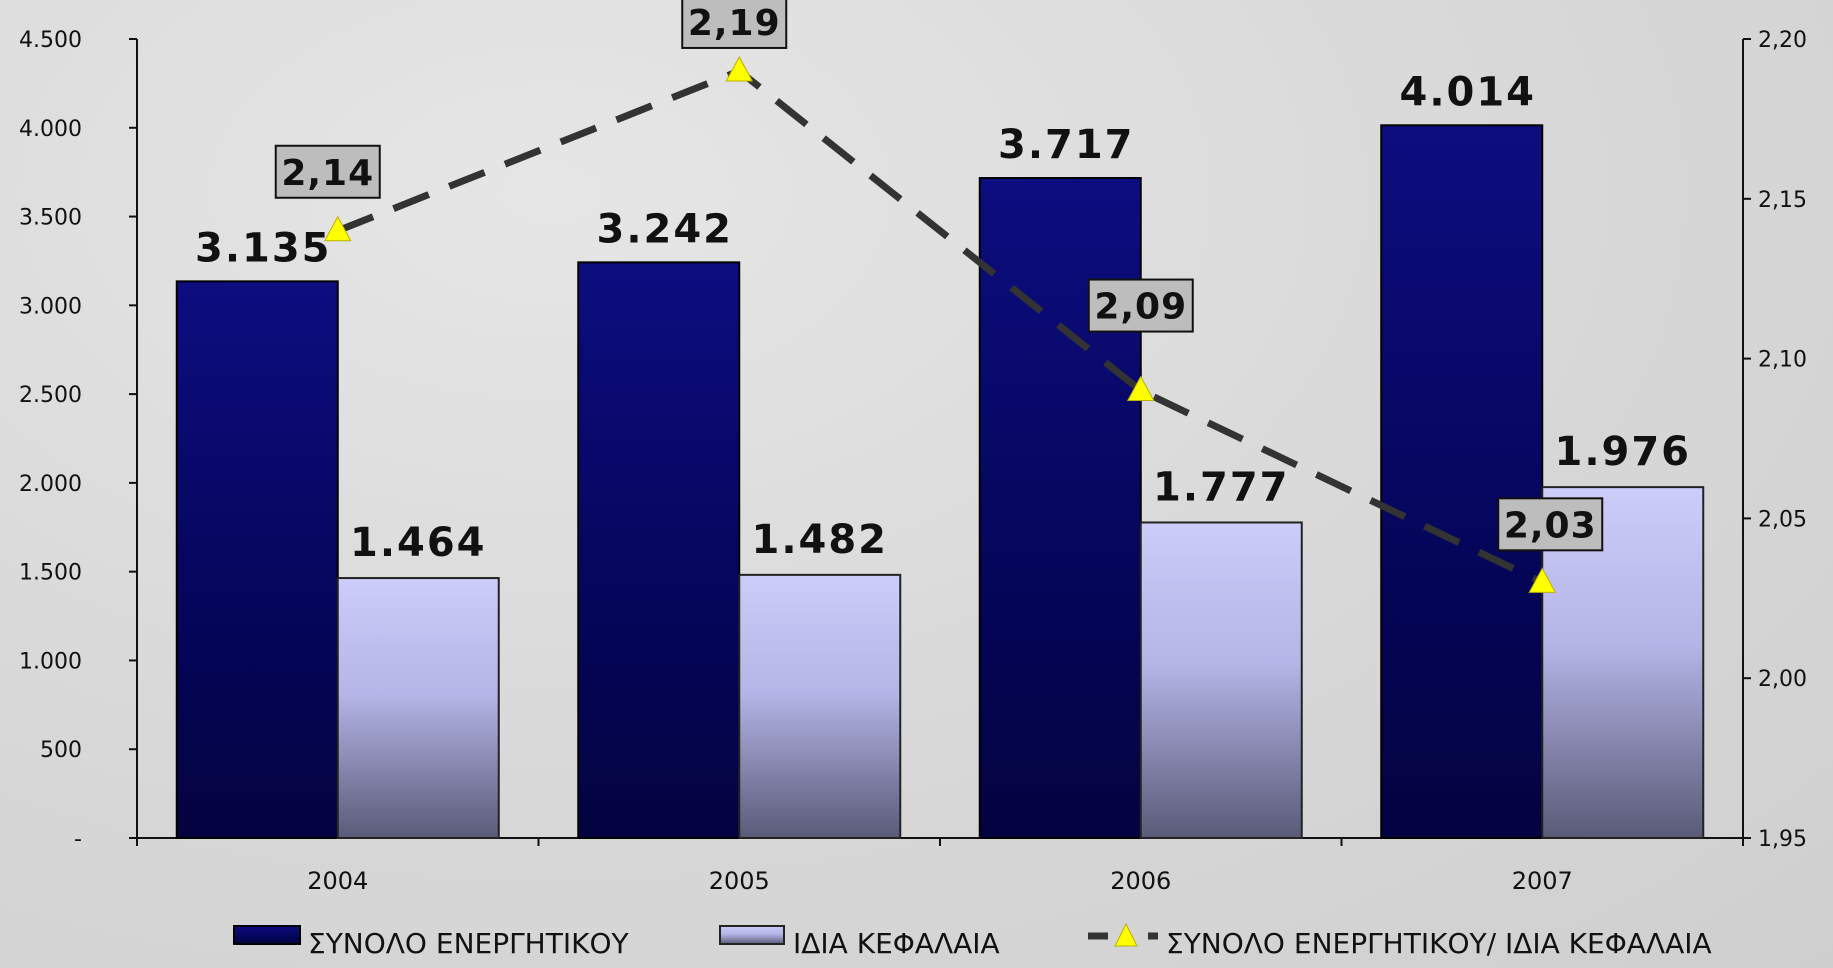 The width and height of the screenshot is (1833, 968). Describe the element at coordinates (1140, 881) in the screenshot. I see `x-tick-label: 2006` at that location.